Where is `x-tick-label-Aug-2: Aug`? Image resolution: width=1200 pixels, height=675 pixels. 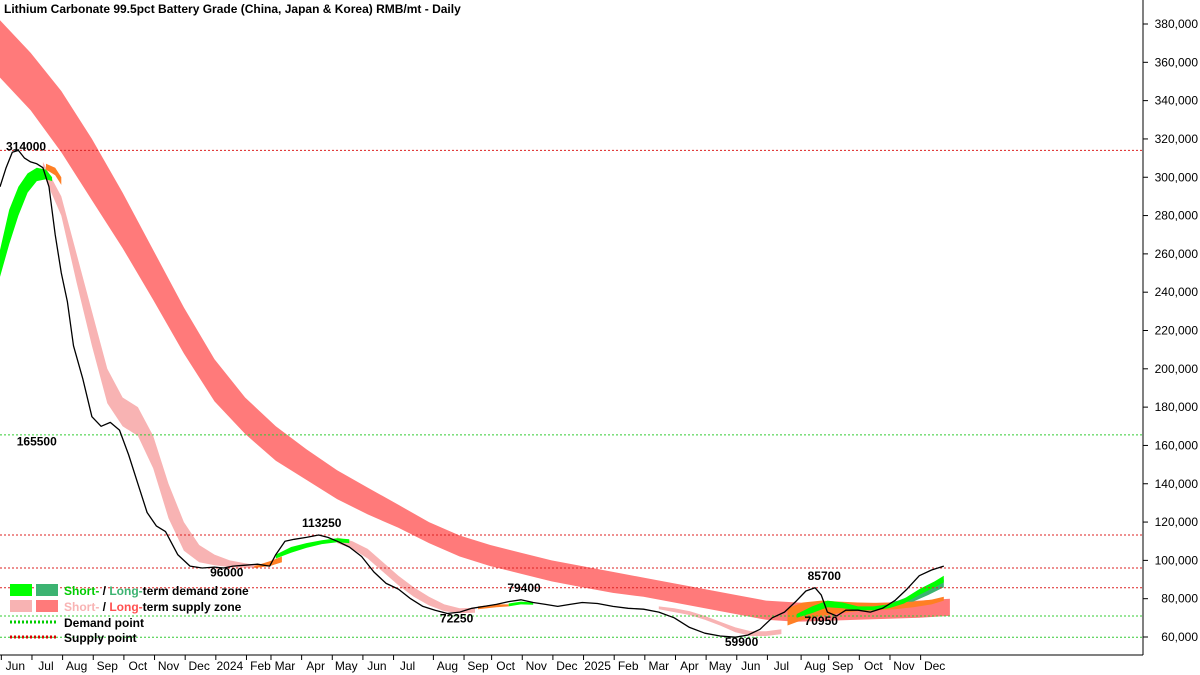 x-tick-label-Aug-2: Aug is located at coordinates (76, 666).